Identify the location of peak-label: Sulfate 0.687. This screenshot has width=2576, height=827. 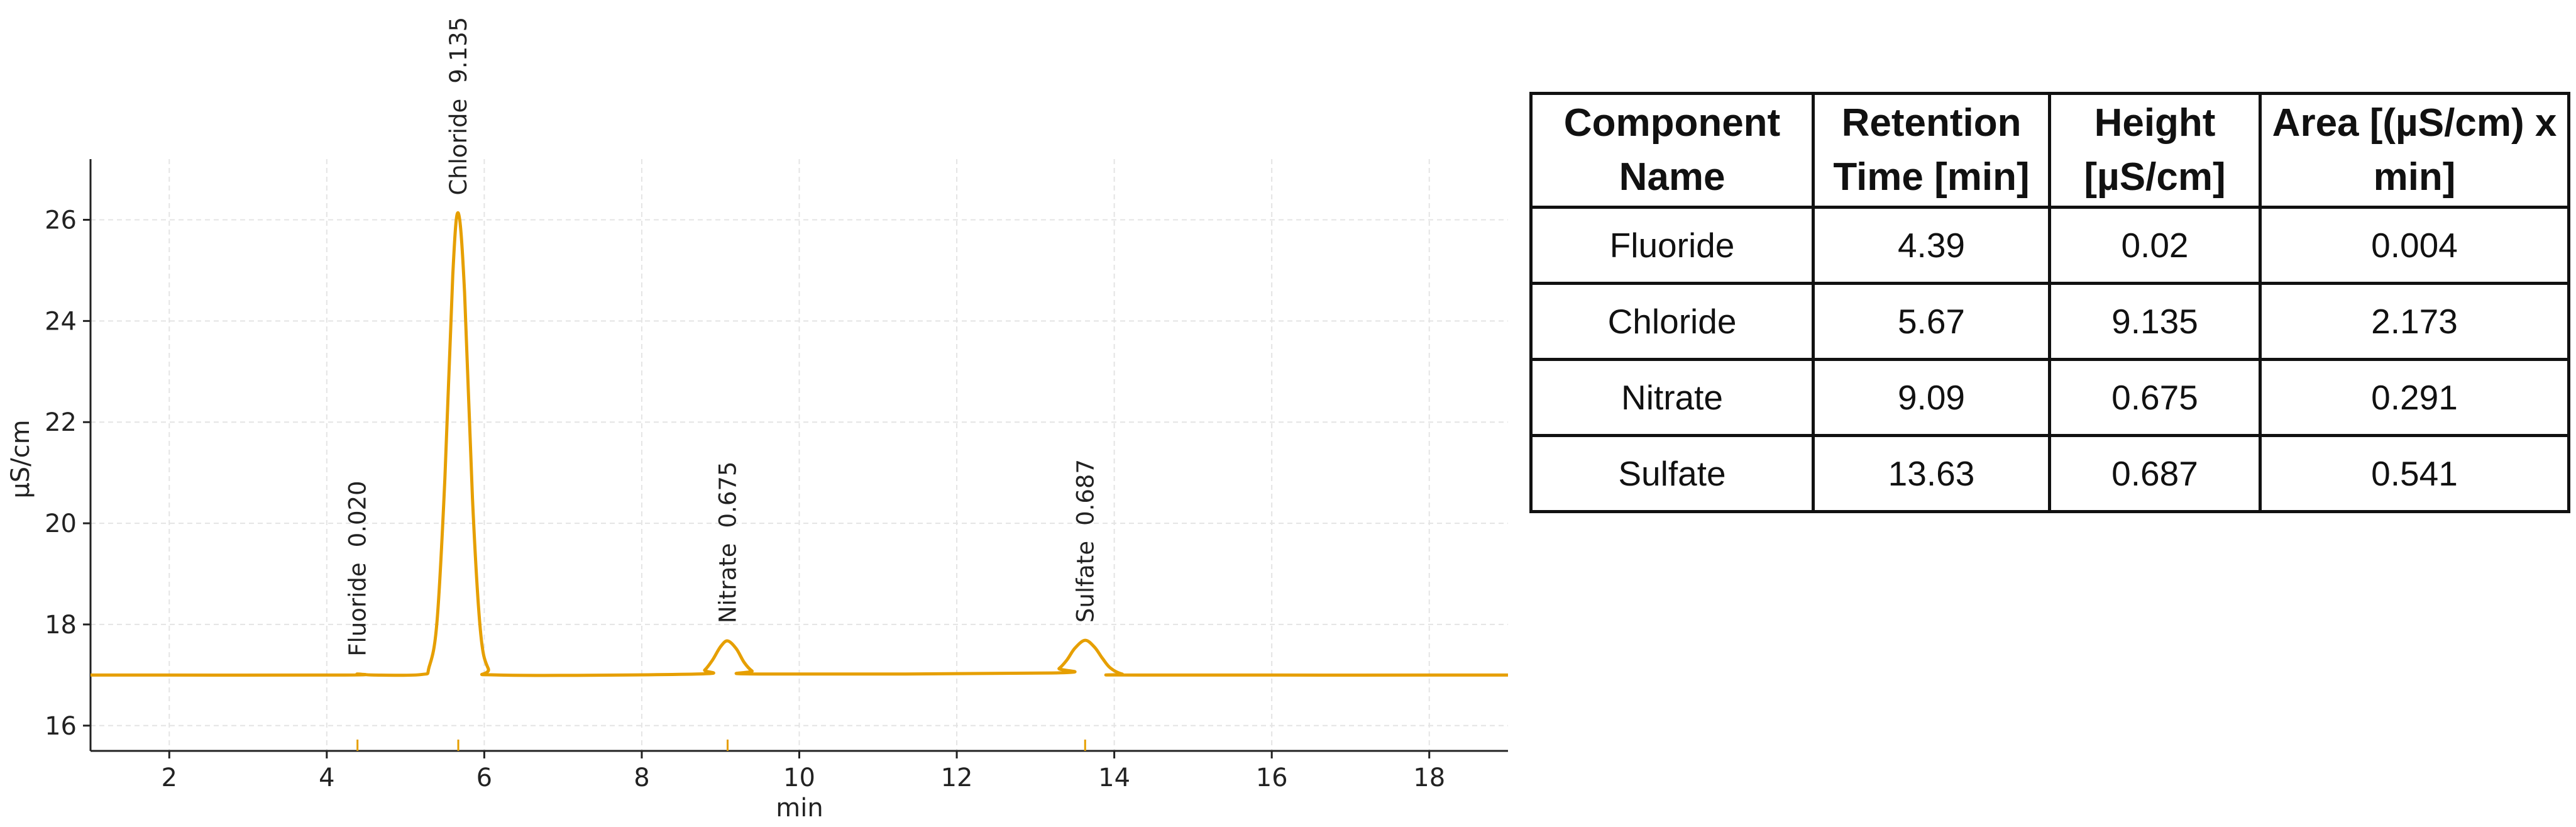
(1085, 541).